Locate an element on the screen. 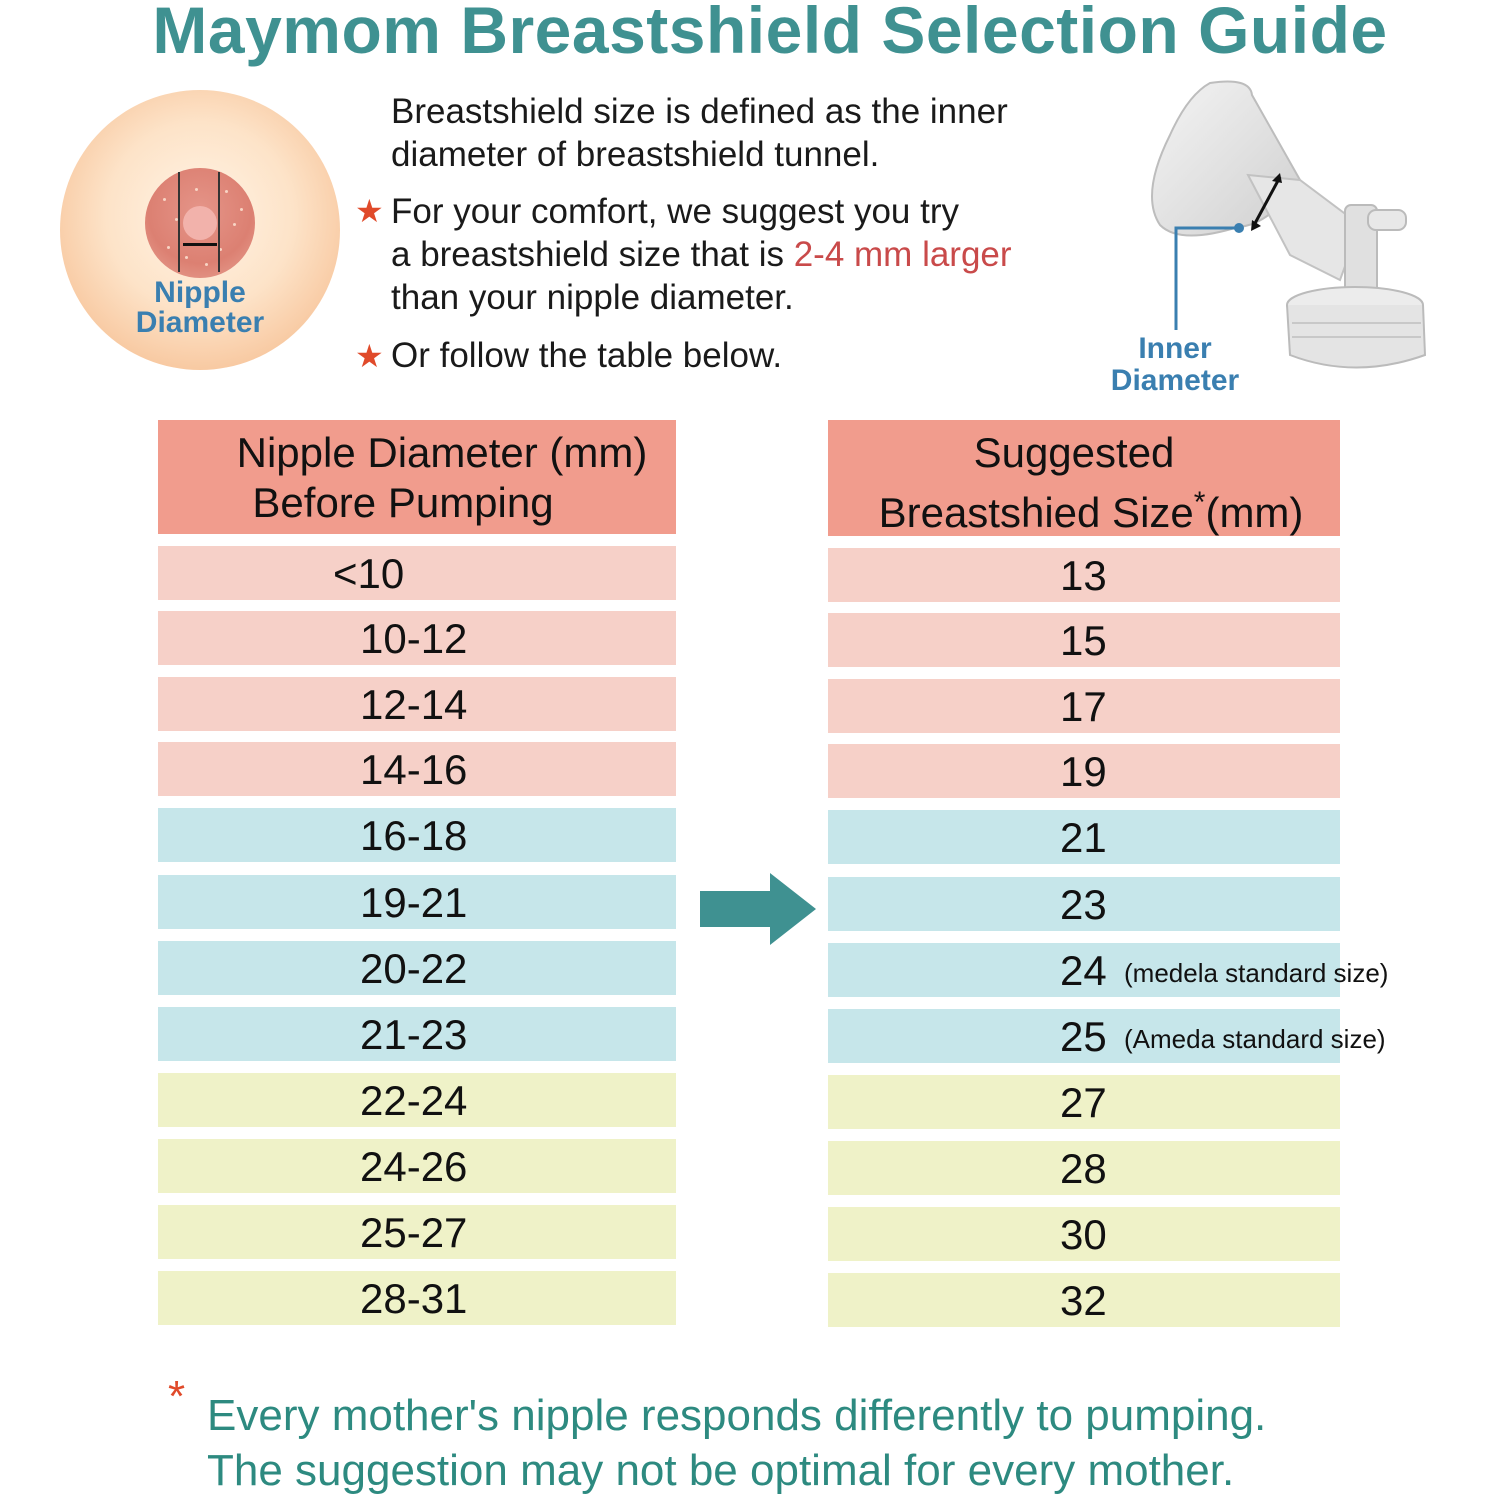 The image size is (1496, 1498). nipple-diameter-value: 14-16 is located at coordinates (414, 769).